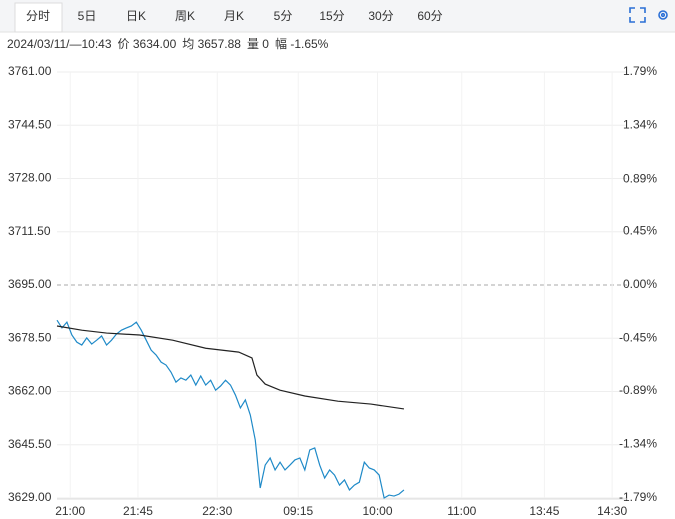 Image resolution: width=675 pixels, height=519 pixels. I want to click on y-tick-label: 3662.00, so click(30, 391).